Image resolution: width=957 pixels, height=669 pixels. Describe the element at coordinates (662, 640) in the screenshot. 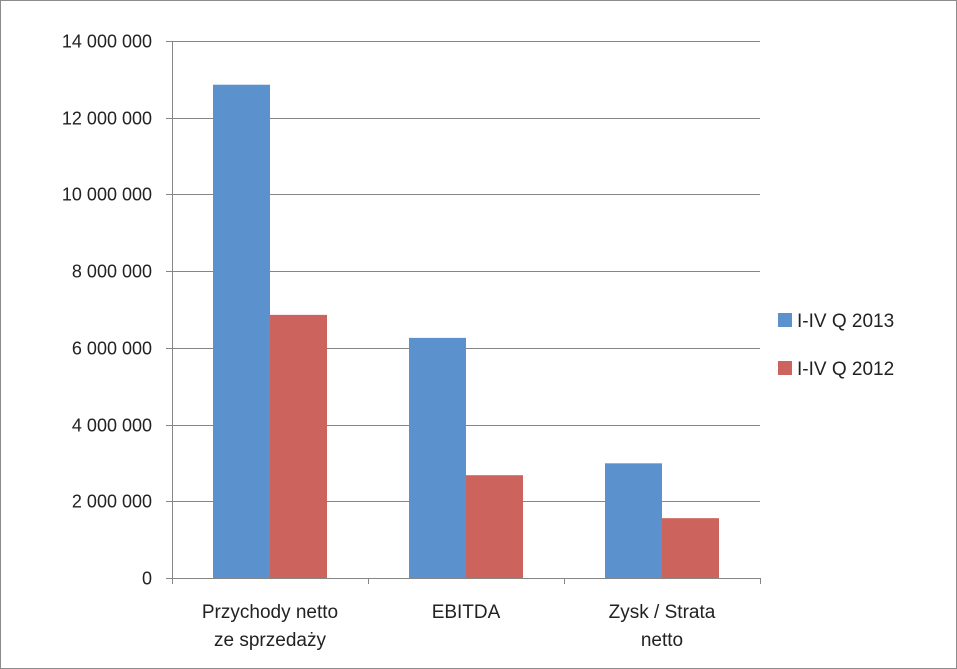

I see `x-category-label: netto` at that location.